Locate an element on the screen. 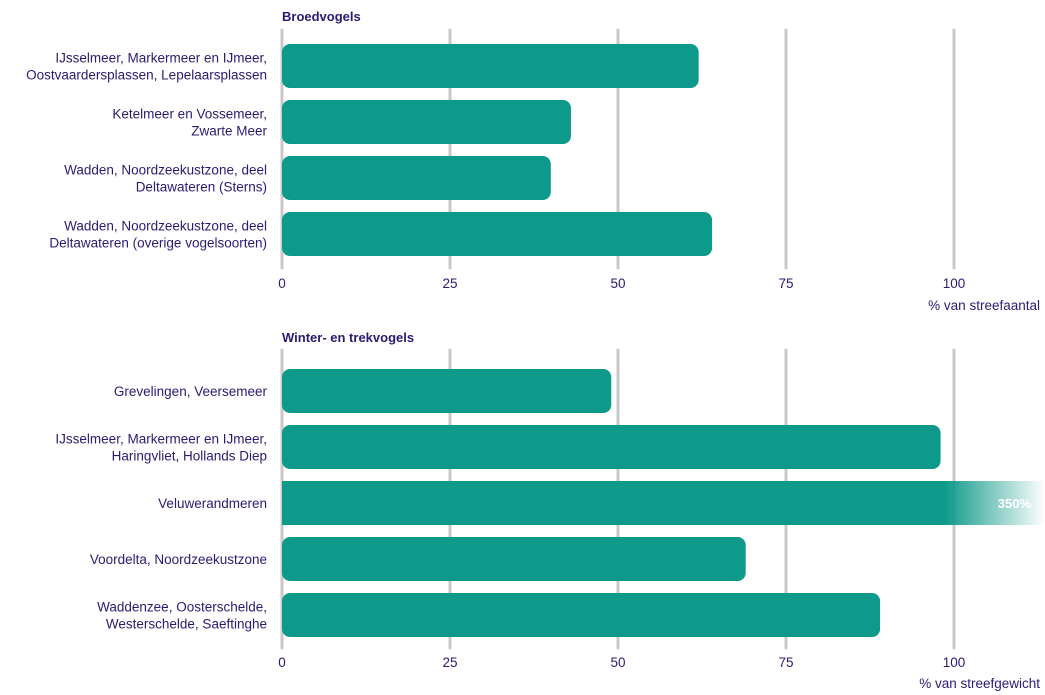 This screenshot has width=1045, height=695. data-label: 350% is located at coordinates (1015, 503).